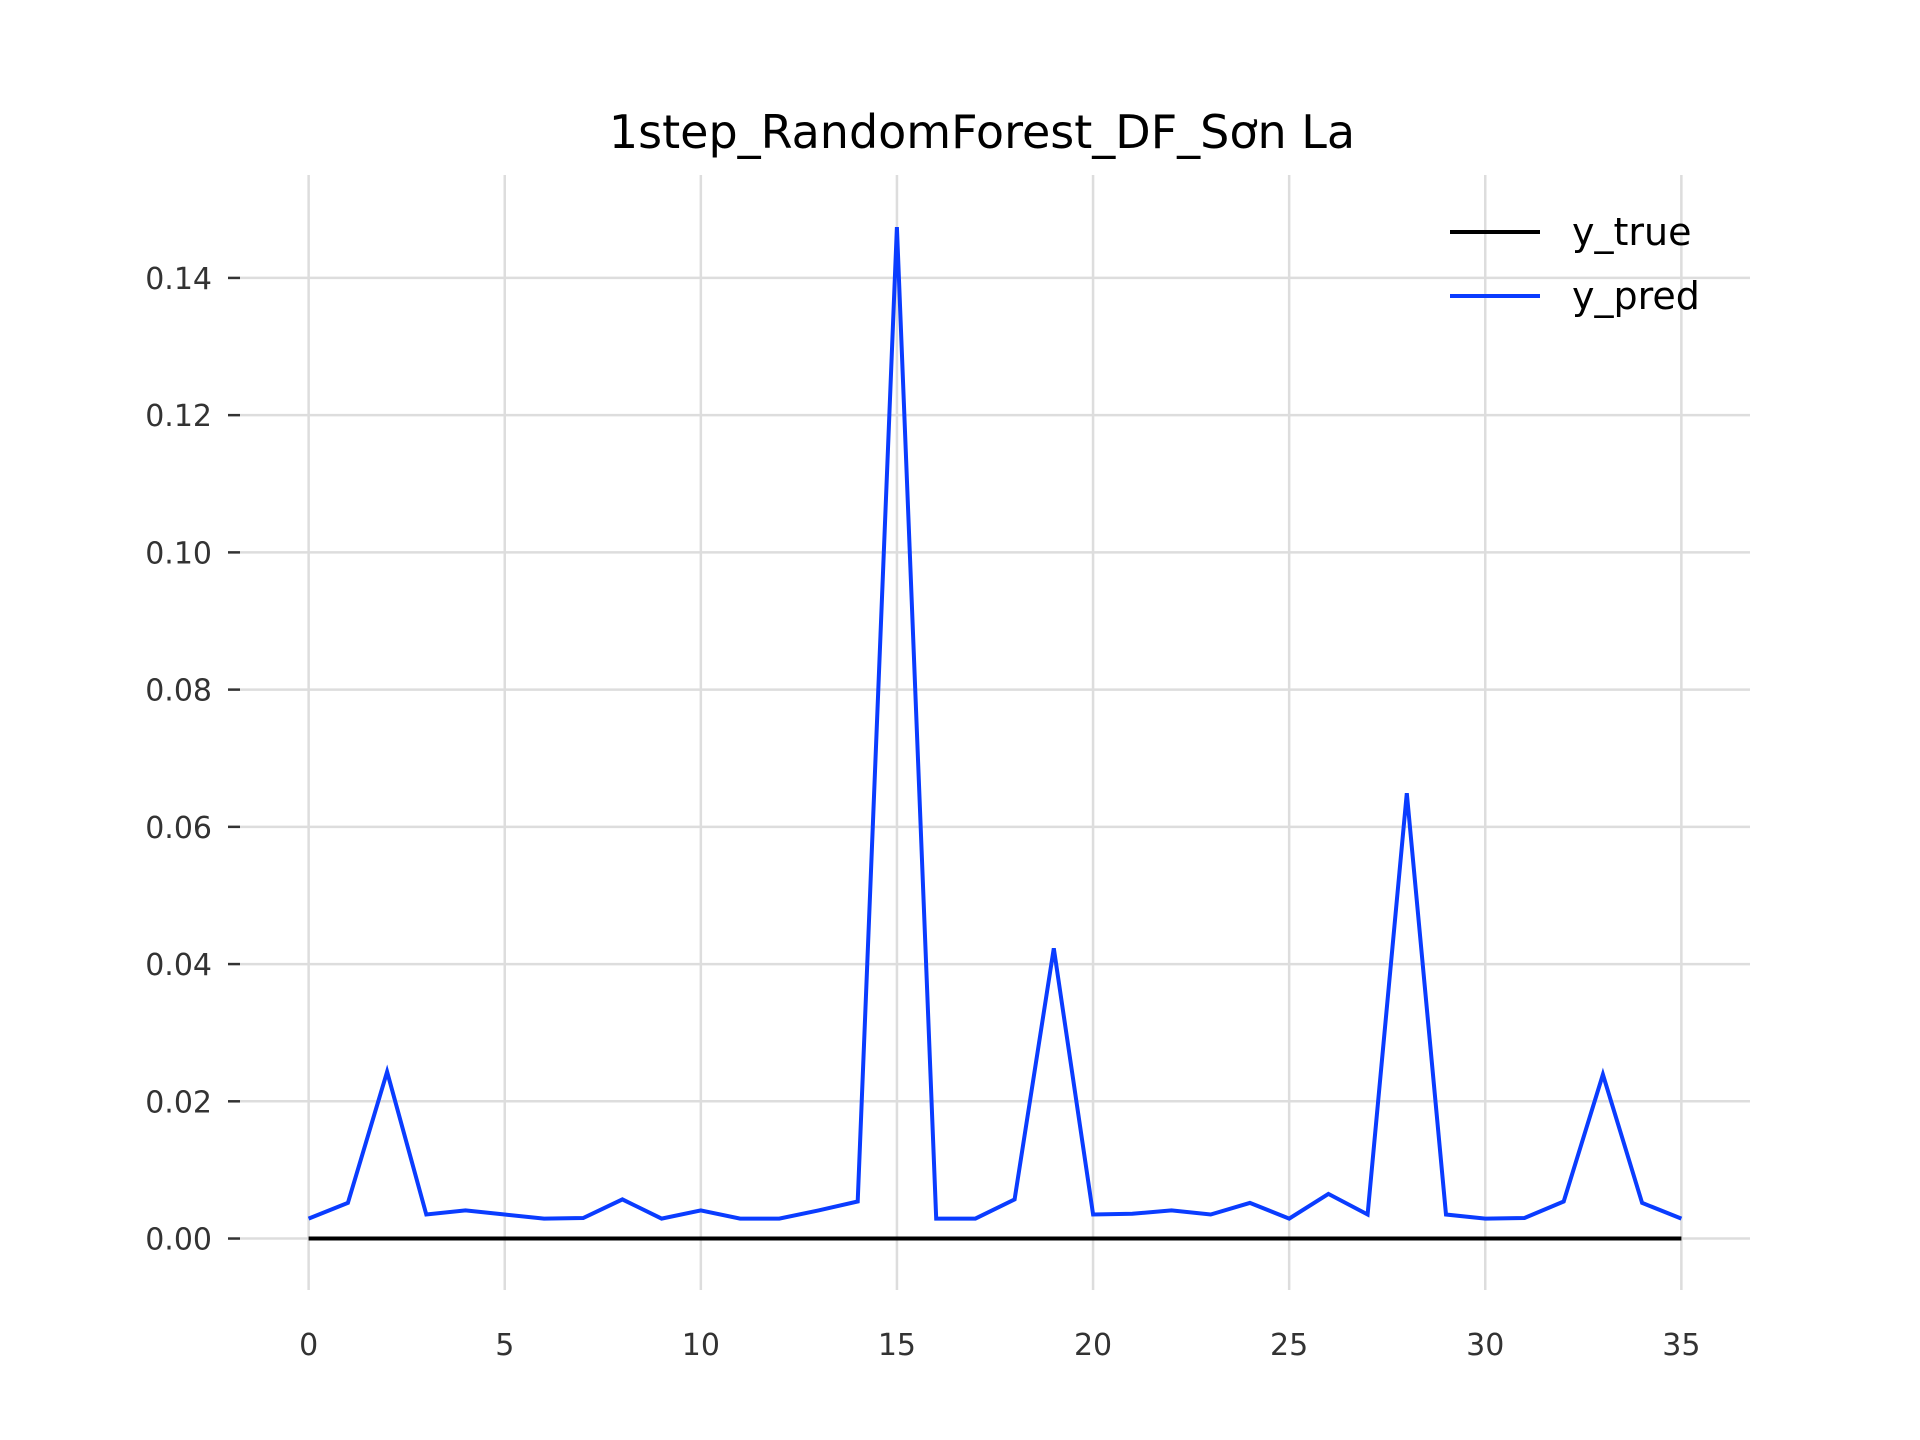 The width and height of the screenshot is (1920, 1440). Describe the element at coordinates (178, 416) in the screenshot. I see `y-tick-label: 0.12` at that location.